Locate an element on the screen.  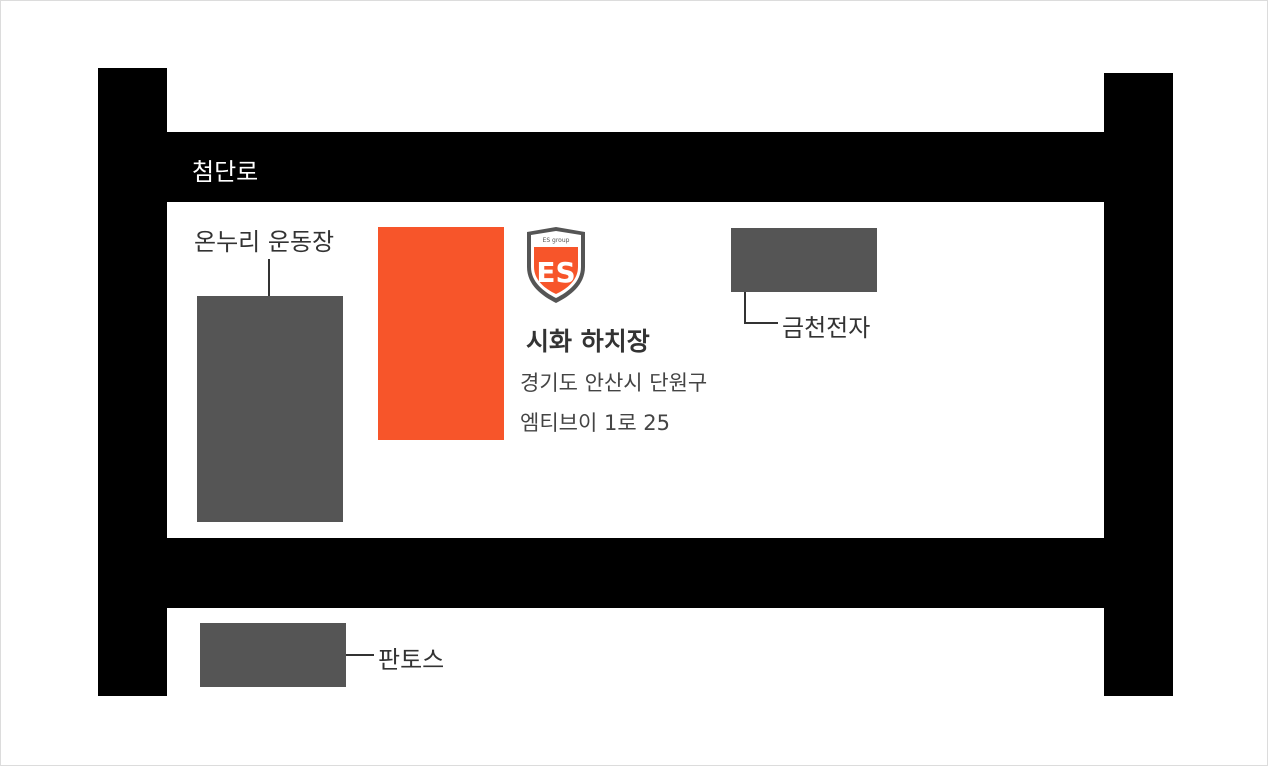
address-line-1: 경기도 안산시 단원구 is located at coordinates (614, 383).